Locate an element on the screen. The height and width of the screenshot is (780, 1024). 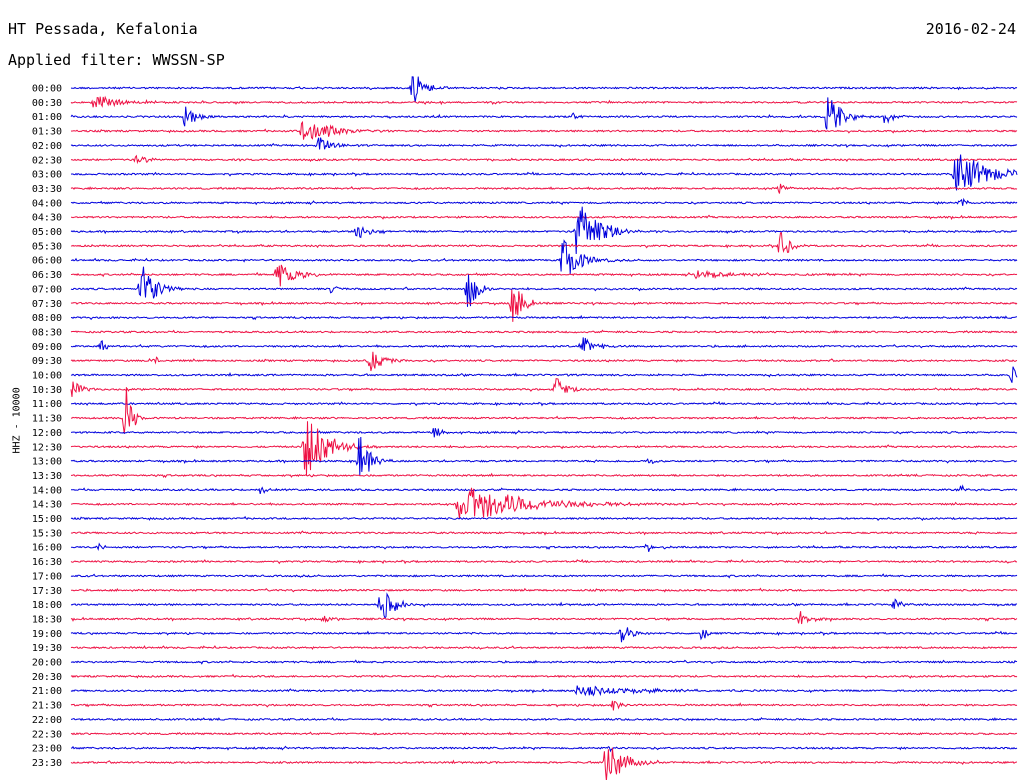
time-tick-label: 23:00 is located at coordinates (47, 749).